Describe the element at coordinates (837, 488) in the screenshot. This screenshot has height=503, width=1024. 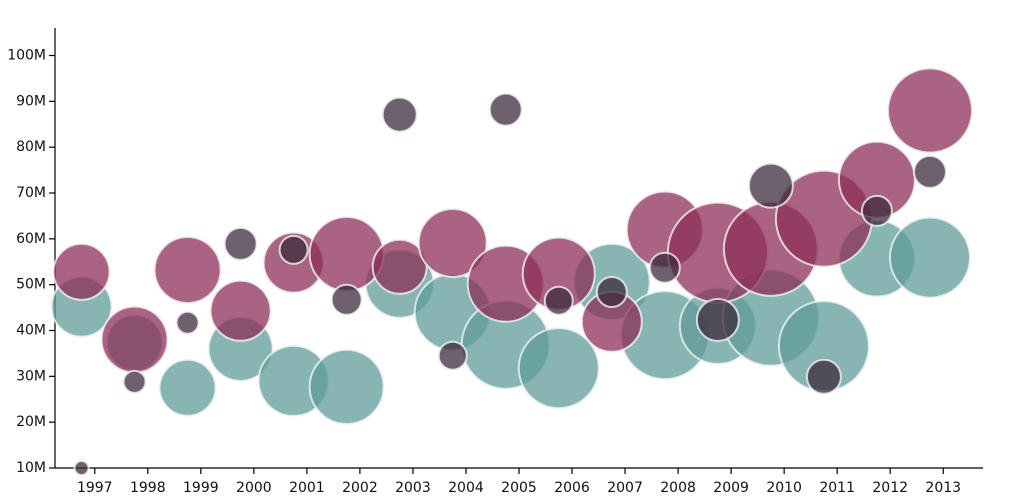
I see `x-tick-label: 2011` at that location.